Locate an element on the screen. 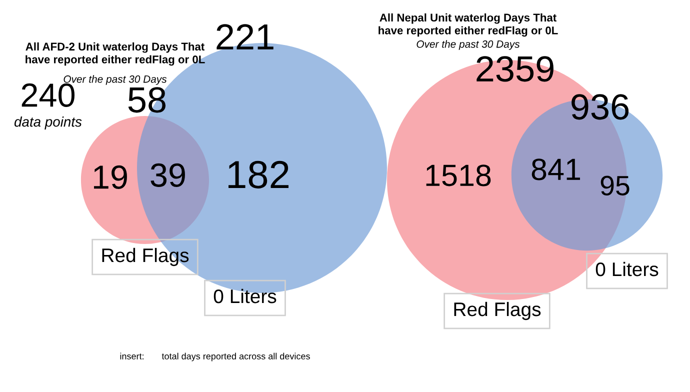 This screenshot has height=392, width=690. text: 240 is located at coordinates (48, 95).